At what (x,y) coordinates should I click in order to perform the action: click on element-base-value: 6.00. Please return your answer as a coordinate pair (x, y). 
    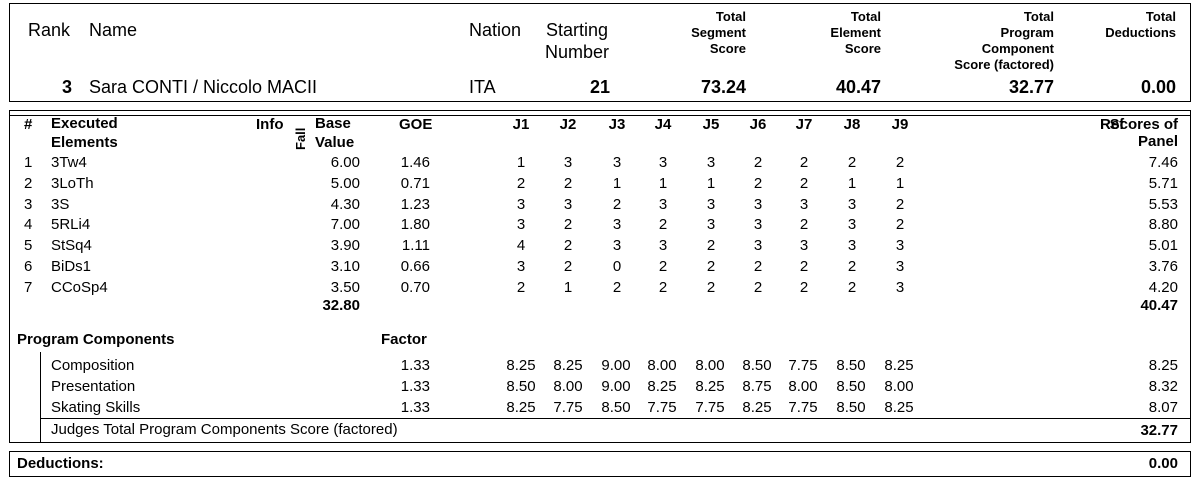
    Looking at the image, I should click on (345, 162).